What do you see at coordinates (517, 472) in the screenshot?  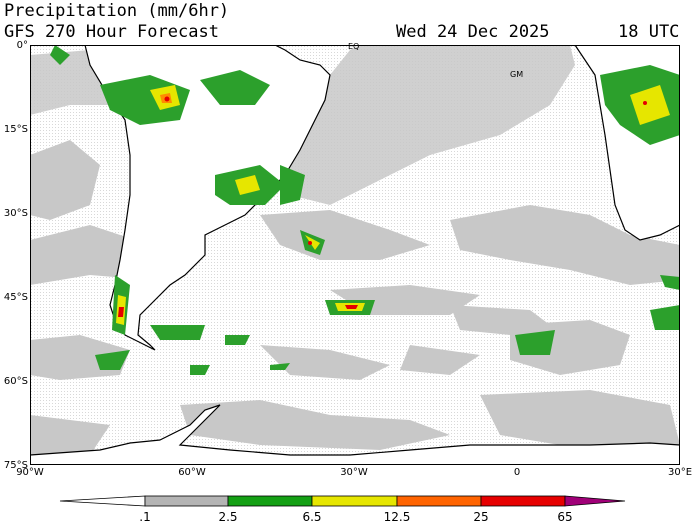 I see `lon-label-0: 0` at bounding box center [517, 472].